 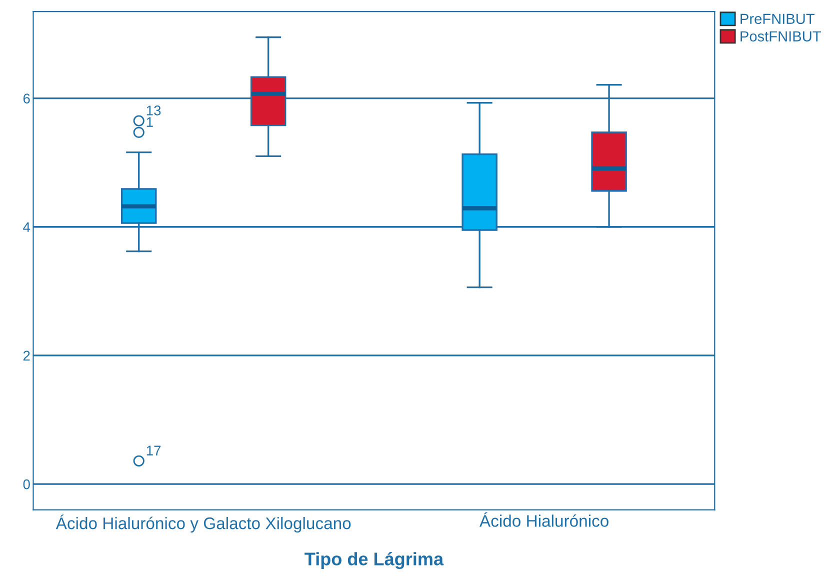 What do you see at coordinates (153, 111) in the screenshot?
I see `annotation: 13` at bounding box center [153, 111].